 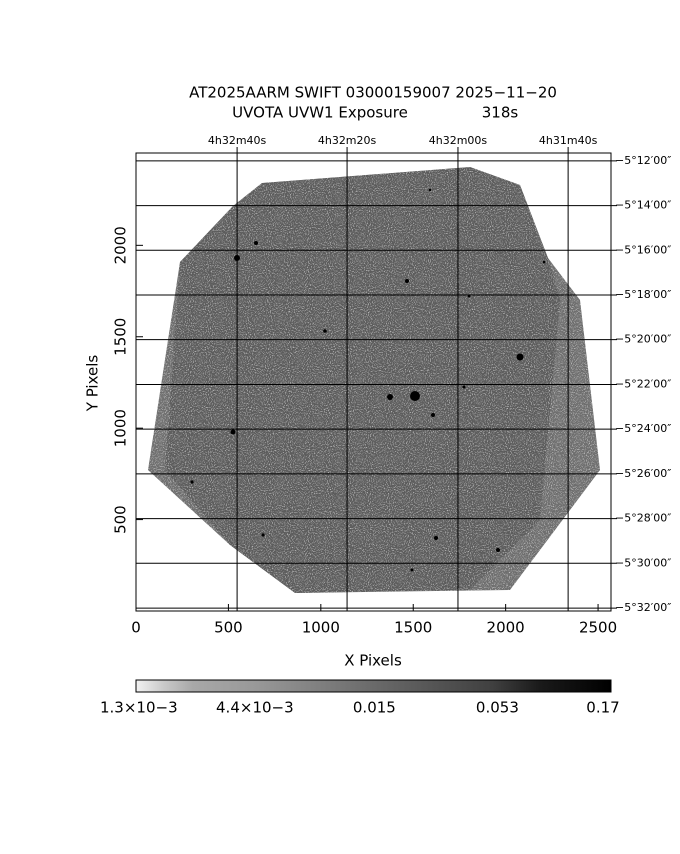 I want to click on dec-tick-label: −5°22′00″, so click(x=643, y=383).